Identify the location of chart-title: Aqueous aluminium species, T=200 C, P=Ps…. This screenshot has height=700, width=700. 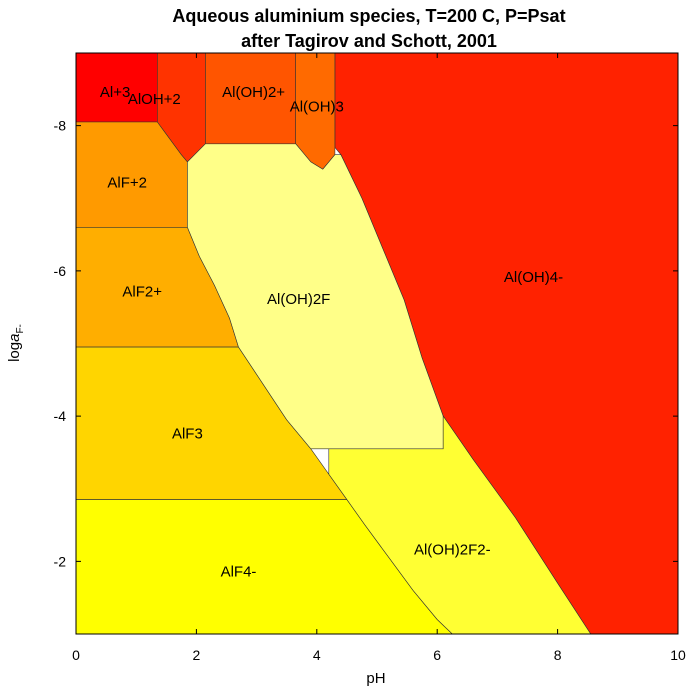
(368, 16).